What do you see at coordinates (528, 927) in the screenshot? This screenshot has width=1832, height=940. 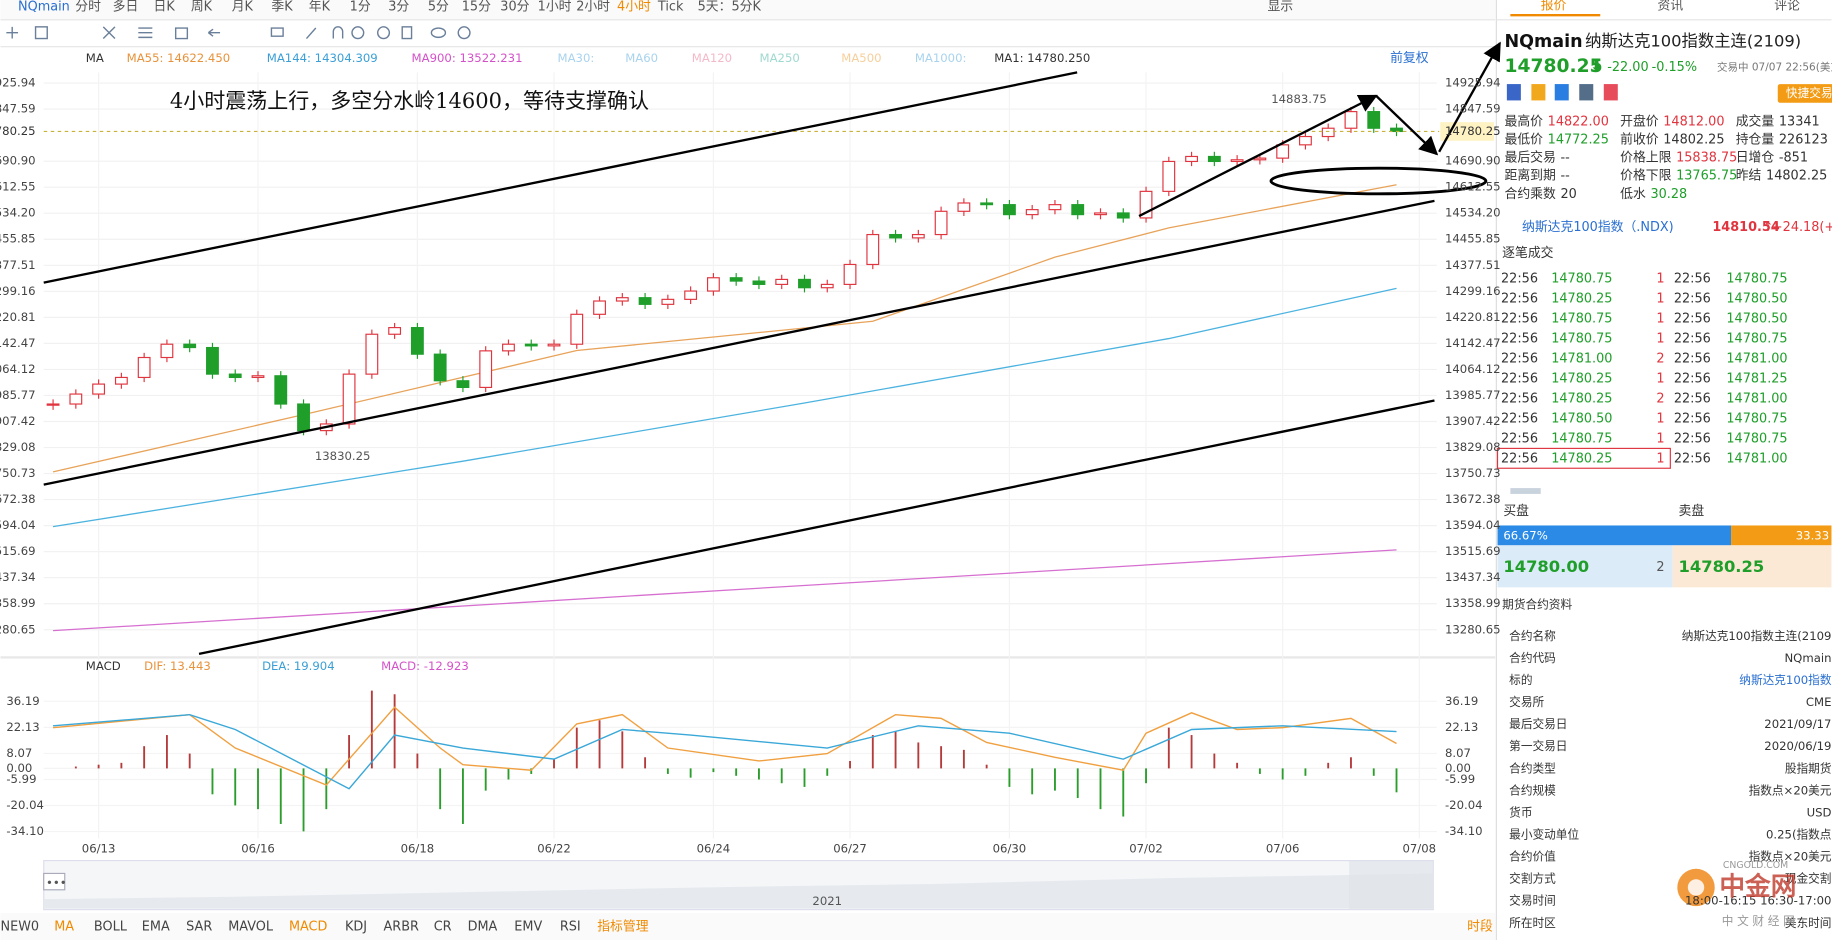 I see `indicator-tab: EMV` at bounding box center [528, 927].